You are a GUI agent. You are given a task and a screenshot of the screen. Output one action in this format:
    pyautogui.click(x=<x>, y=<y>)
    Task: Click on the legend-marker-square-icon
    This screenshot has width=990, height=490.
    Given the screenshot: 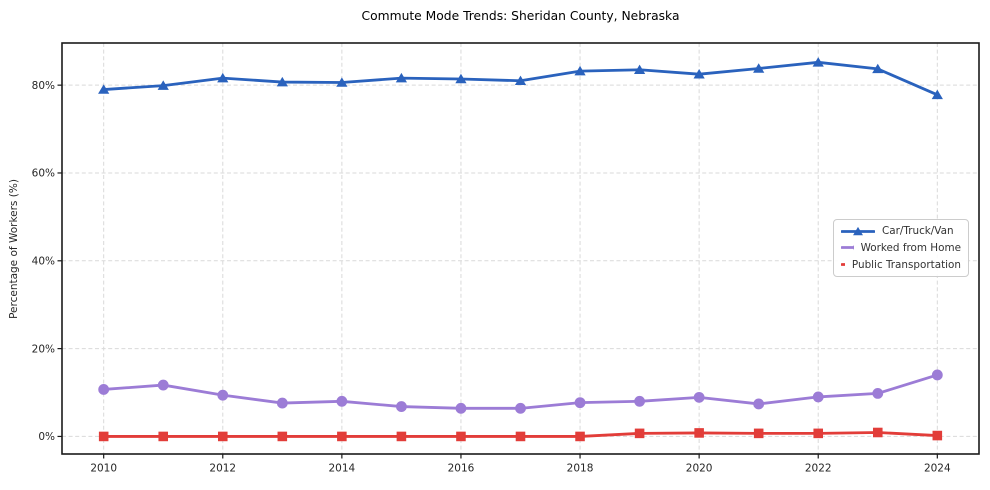 What is the action you would take?
    pyautogui.click(x=843, y=265)
    